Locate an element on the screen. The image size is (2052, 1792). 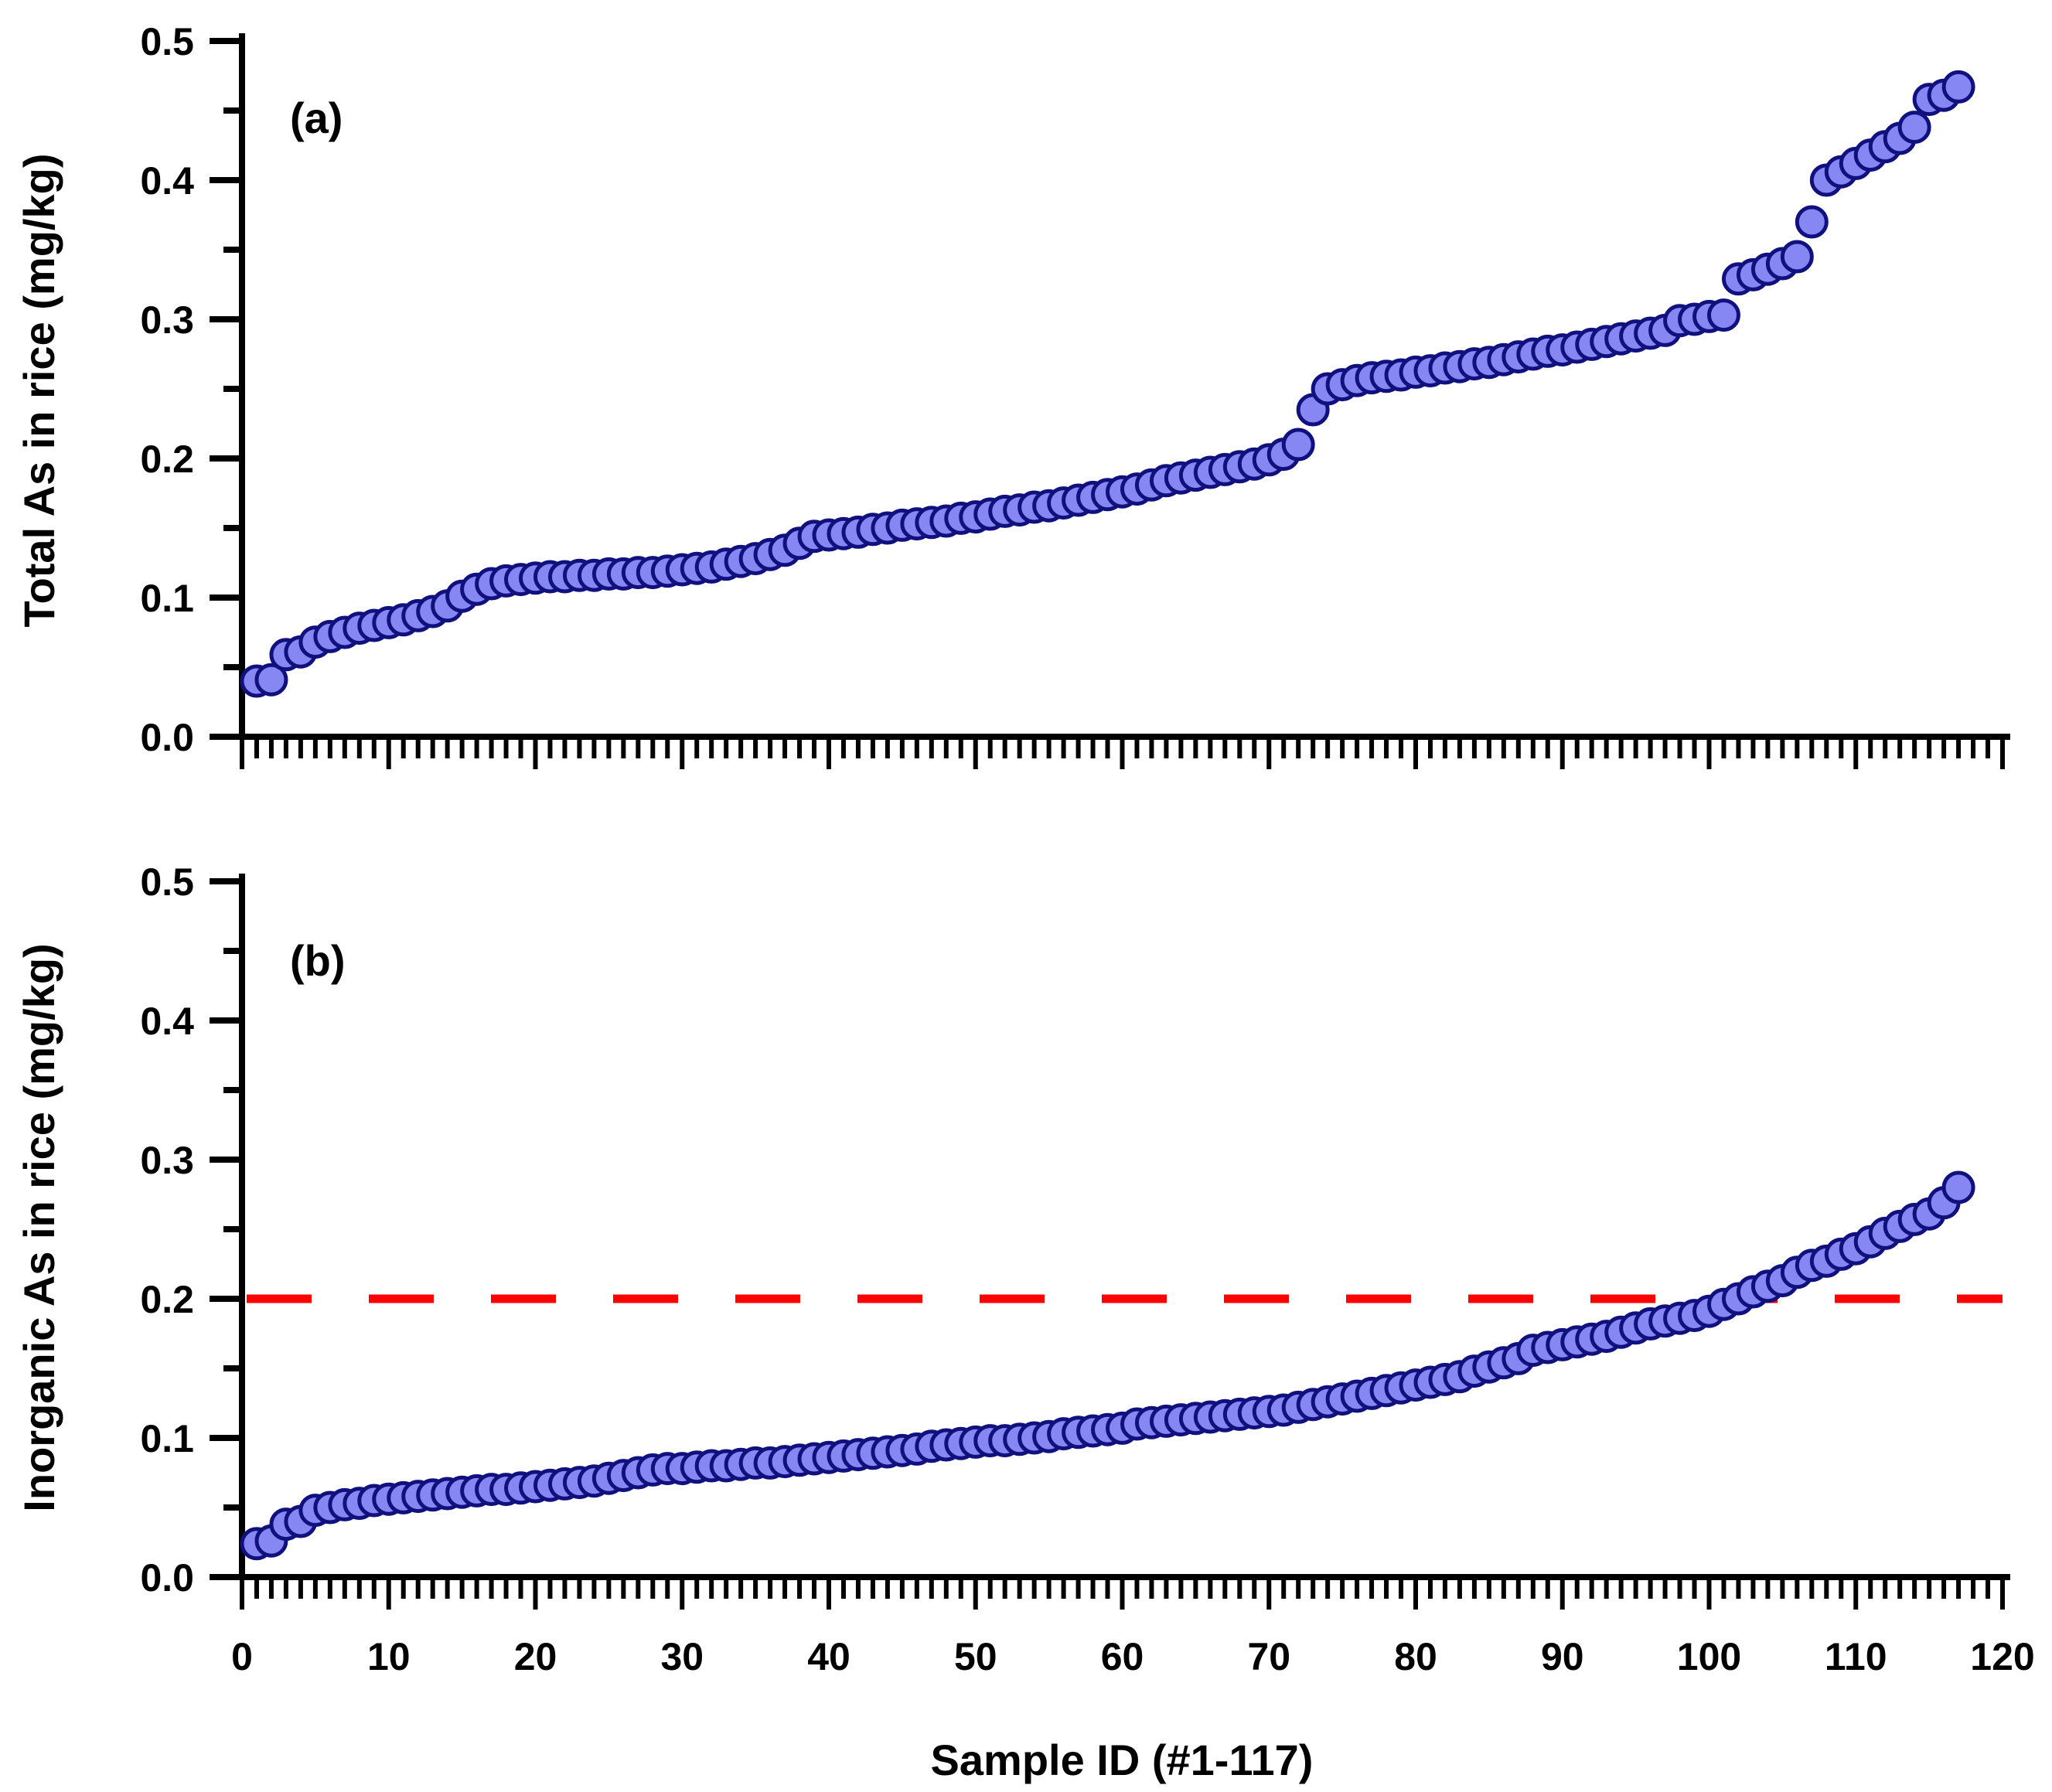
x-tick-labels: 0 10 20 30 40 50 60 70 80 90 100 110 120 is located at coordinates (1133, 1656).